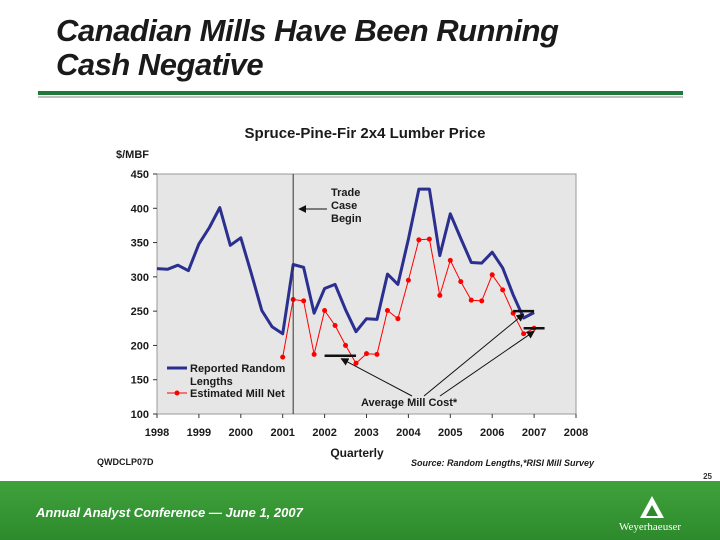 The image size is (720, 540). Describe the element at coordinates (345, 261) in the screenshot. I see `series-line-reported` at that location.